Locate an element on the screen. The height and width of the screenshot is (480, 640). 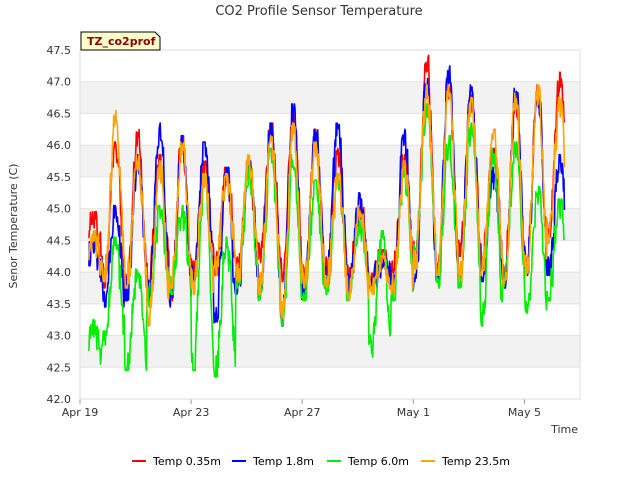
site-label-text: TZ_co2prof is located at coordinates (121, 41).